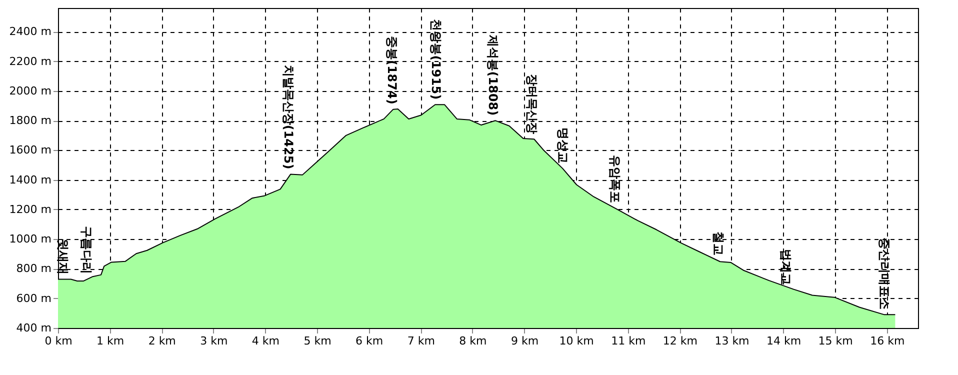  Describe the element at coordinates (563, 145) in the screenshot. I see `annotation: 명성교` at that location.